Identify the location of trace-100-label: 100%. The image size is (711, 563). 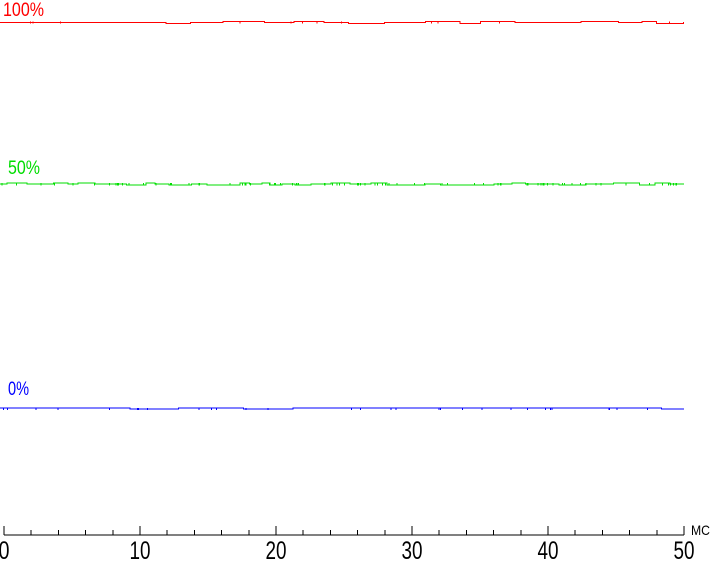
(23, 10).